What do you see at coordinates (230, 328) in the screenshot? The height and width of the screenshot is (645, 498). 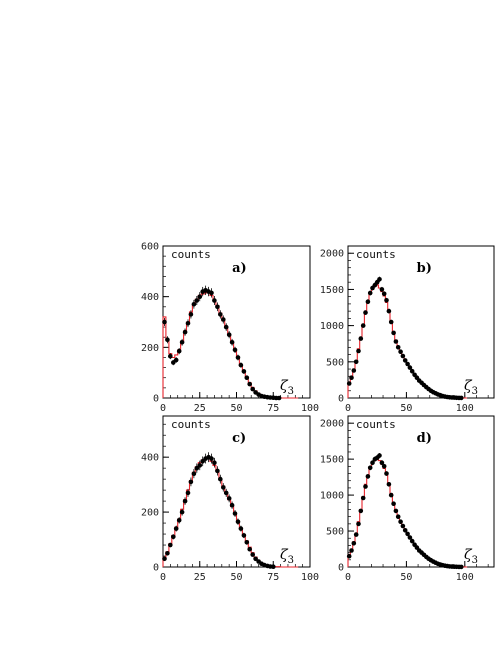 I see `panel-a: 0 200 400 600 0 25 50 75 100 counts a) ζ3` at bounding box center [230, 328].